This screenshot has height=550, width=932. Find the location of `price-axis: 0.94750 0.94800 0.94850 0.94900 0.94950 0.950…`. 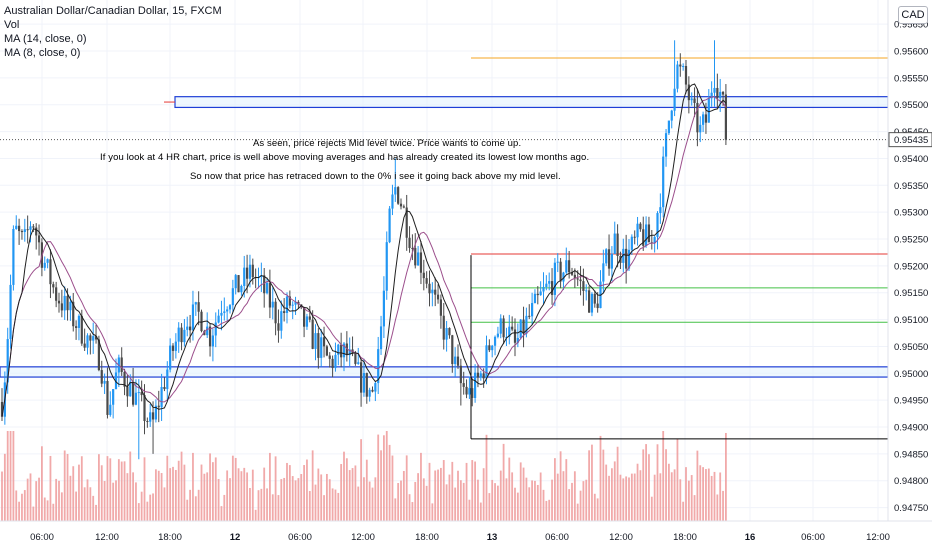

price-axis: 0.94750 0.94800 0.94850 0.94900 0.94950 0.950… is located at coordinates (909, 275).